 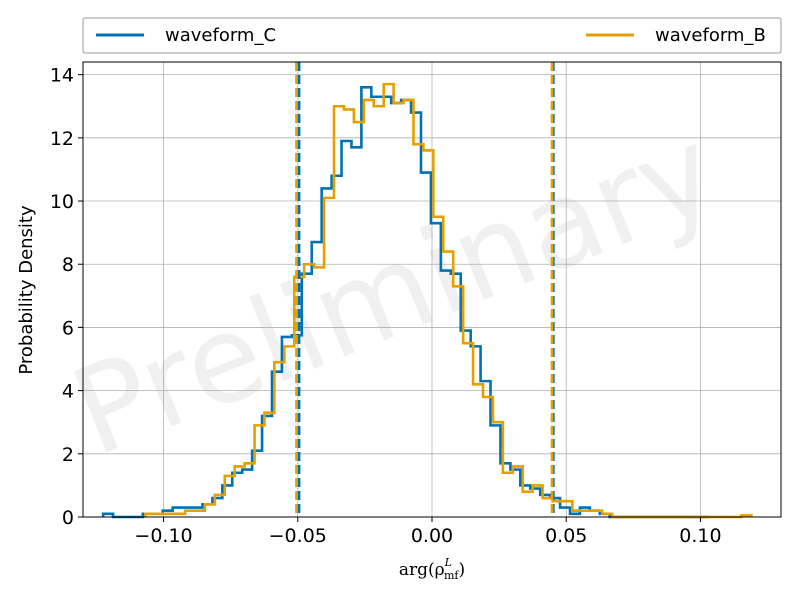 What do you see at coordinates (62, 139) in the screenshot?
I see `y-tick-label: 12` at bounding box center [62, 139].